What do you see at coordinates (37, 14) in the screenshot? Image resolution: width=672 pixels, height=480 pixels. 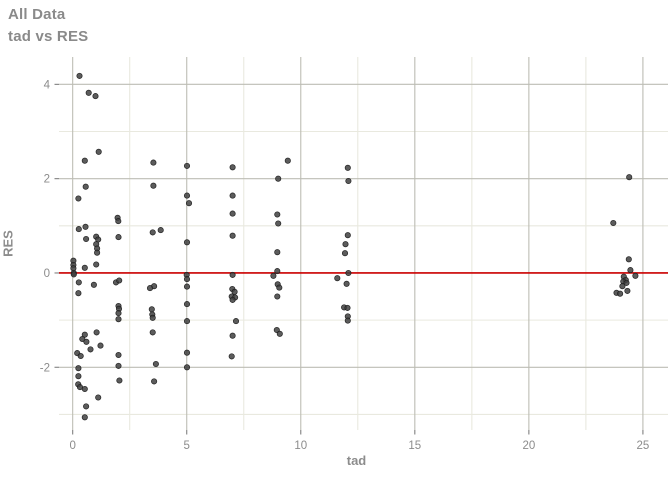 I see `plot-title: All Data` at bounding box center [37, 14].